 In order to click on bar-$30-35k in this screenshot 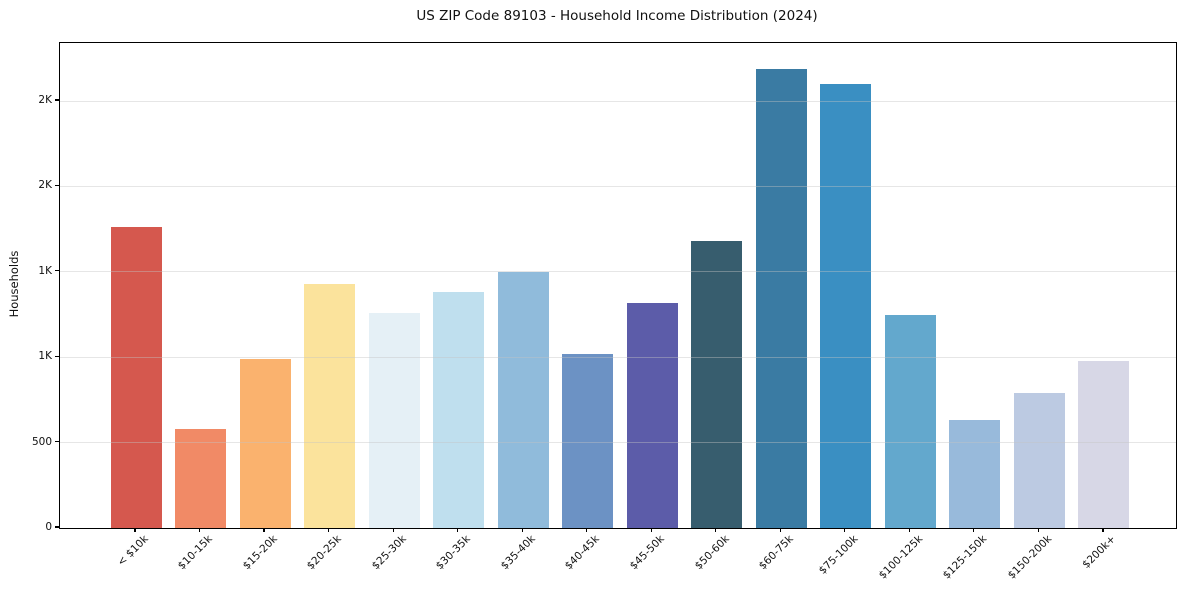, I will do `click(459, 410)`.